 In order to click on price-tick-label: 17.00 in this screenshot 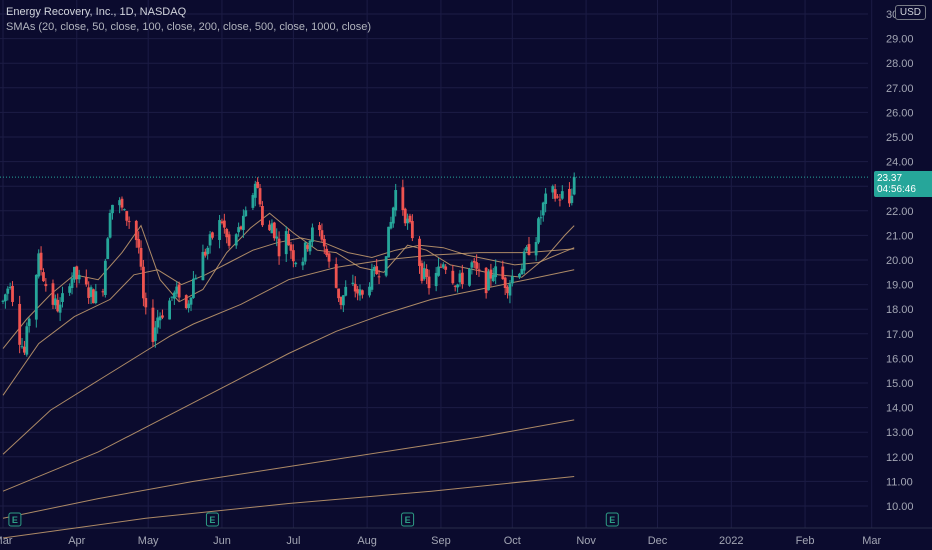, I will do `click(900, 335)`.